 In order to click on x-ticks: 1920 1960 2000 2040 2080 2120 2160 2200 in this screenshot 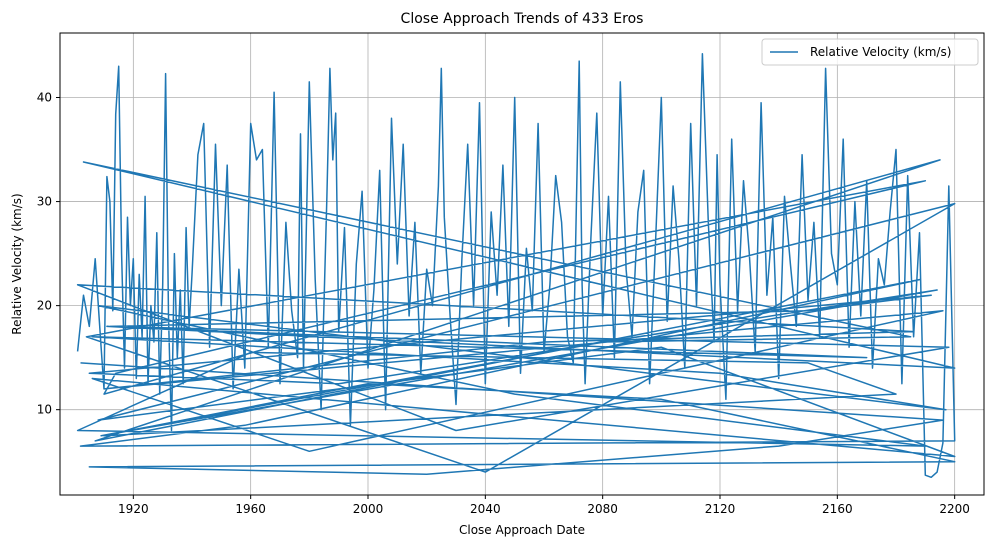, I will do `click(544, 505)`.